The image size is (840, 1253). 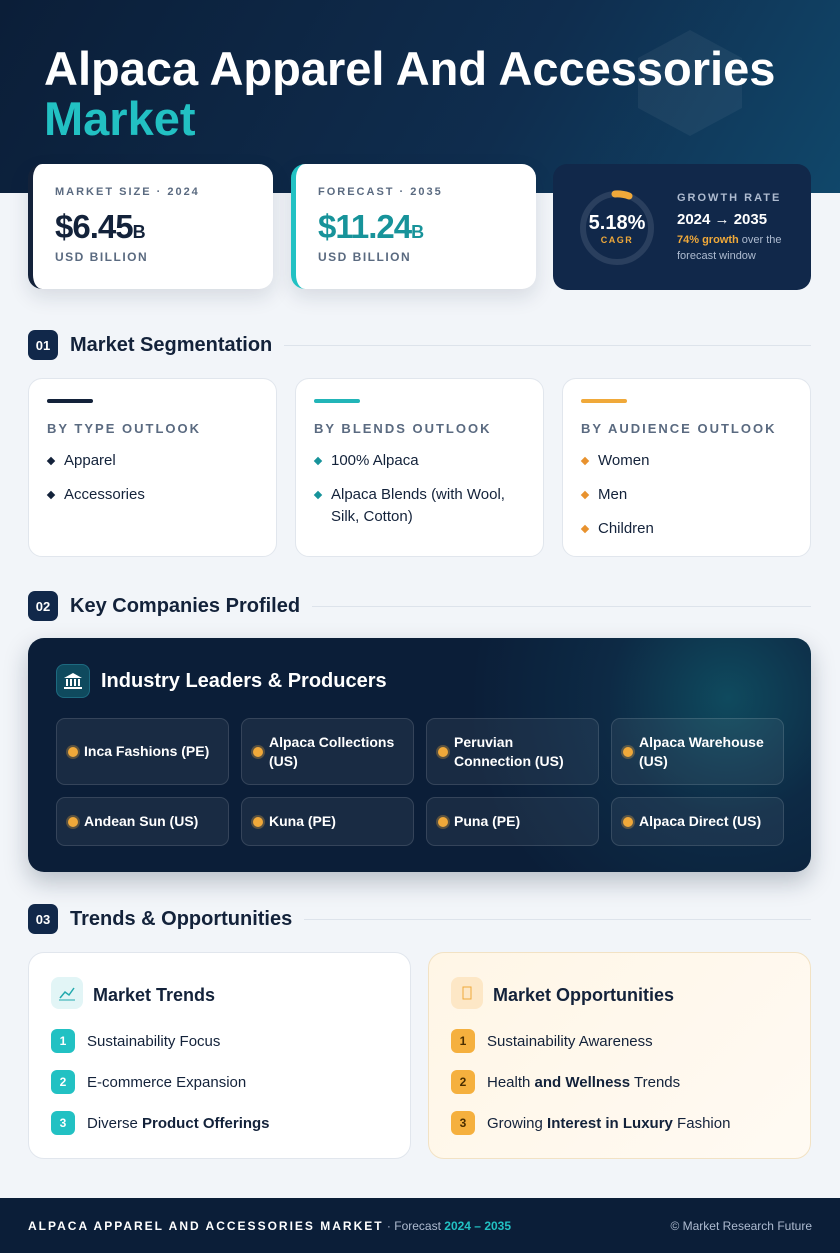 What do you see at coordinates (419, 506) in the screenshot?
I see `segment-item: Alpaca Blends (with Wool, Silk, Cotton)` at bounding box center [419, 506].